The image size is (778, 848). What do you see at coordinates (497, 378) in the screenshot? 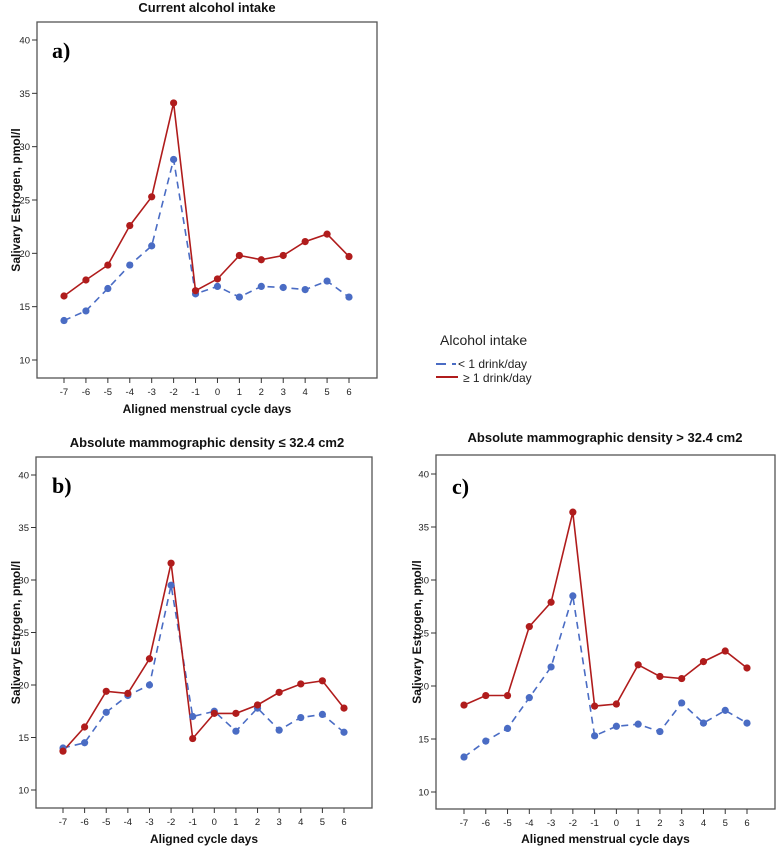
I see `legend-label-high: ≥ 1 drink/day` at bounding box center [497, 378].